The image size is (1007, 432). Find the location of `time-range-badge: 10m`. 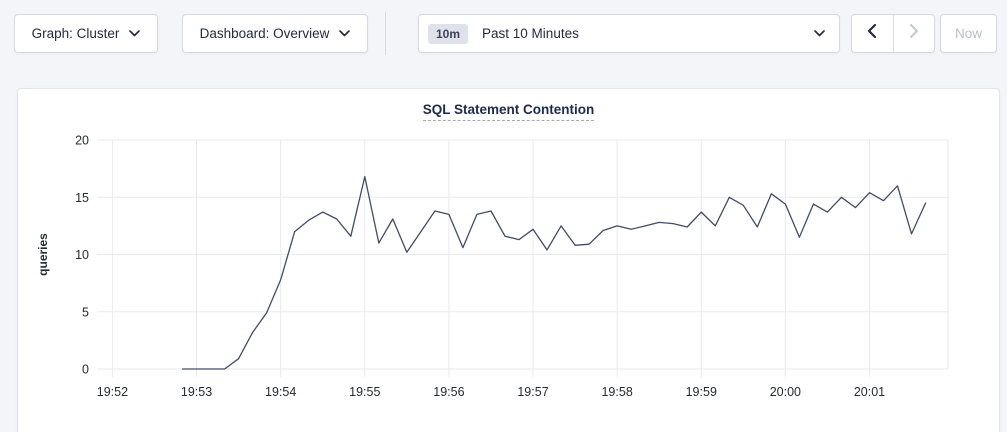

time-range-badge: 10m is located at coordinates (448, 33).